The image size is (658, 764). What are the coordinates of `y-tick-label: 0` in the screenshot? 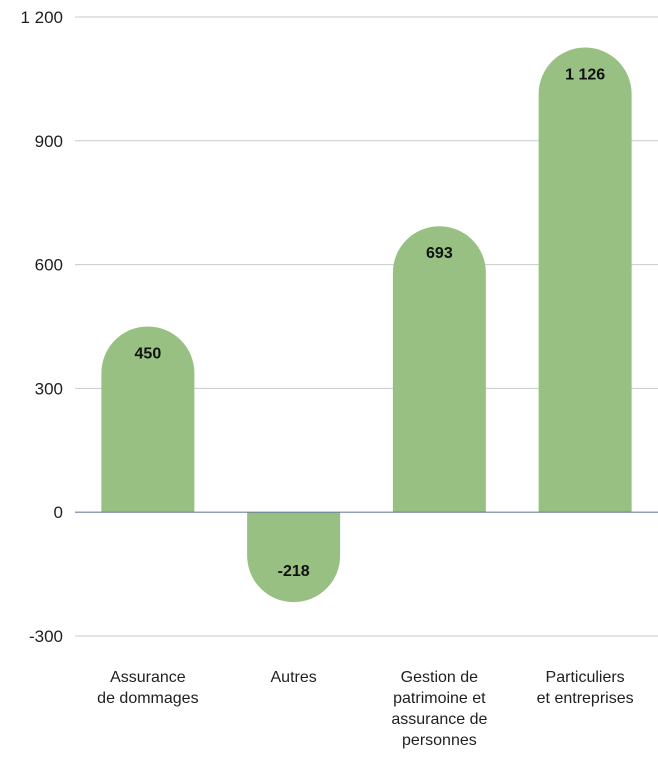 It's located at (58, 512).